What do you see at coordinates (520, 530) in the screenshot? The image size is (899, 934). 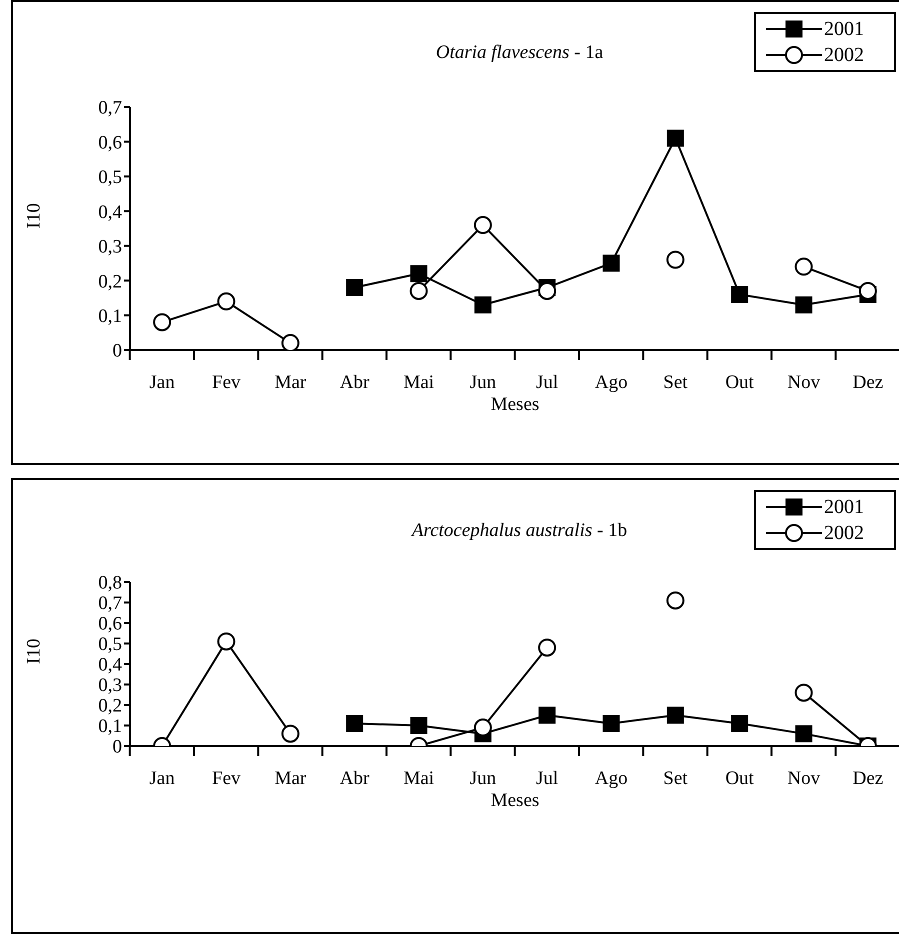 I see `chart-title: Arctocephalus australis - 1b` at bounding box center [520, 530].